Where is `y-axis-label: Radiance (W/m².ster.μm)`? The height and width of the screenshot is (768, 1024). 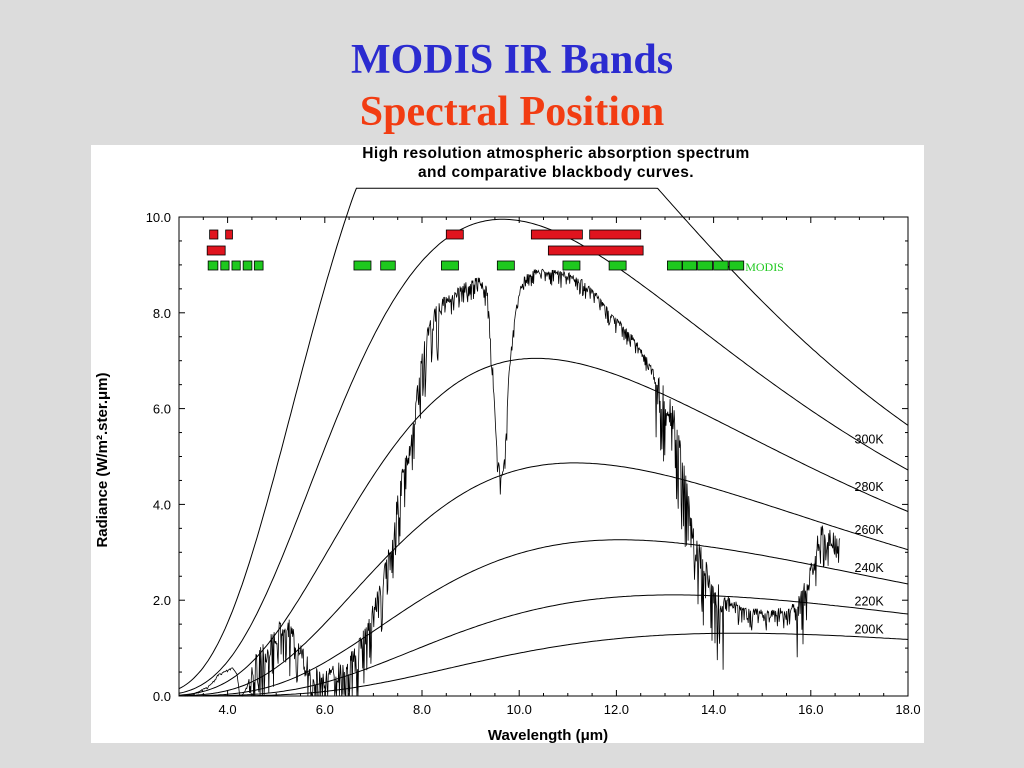
y-axis-label: Radiance (W/m².ster.μm) is located at coordinates (102, 459).